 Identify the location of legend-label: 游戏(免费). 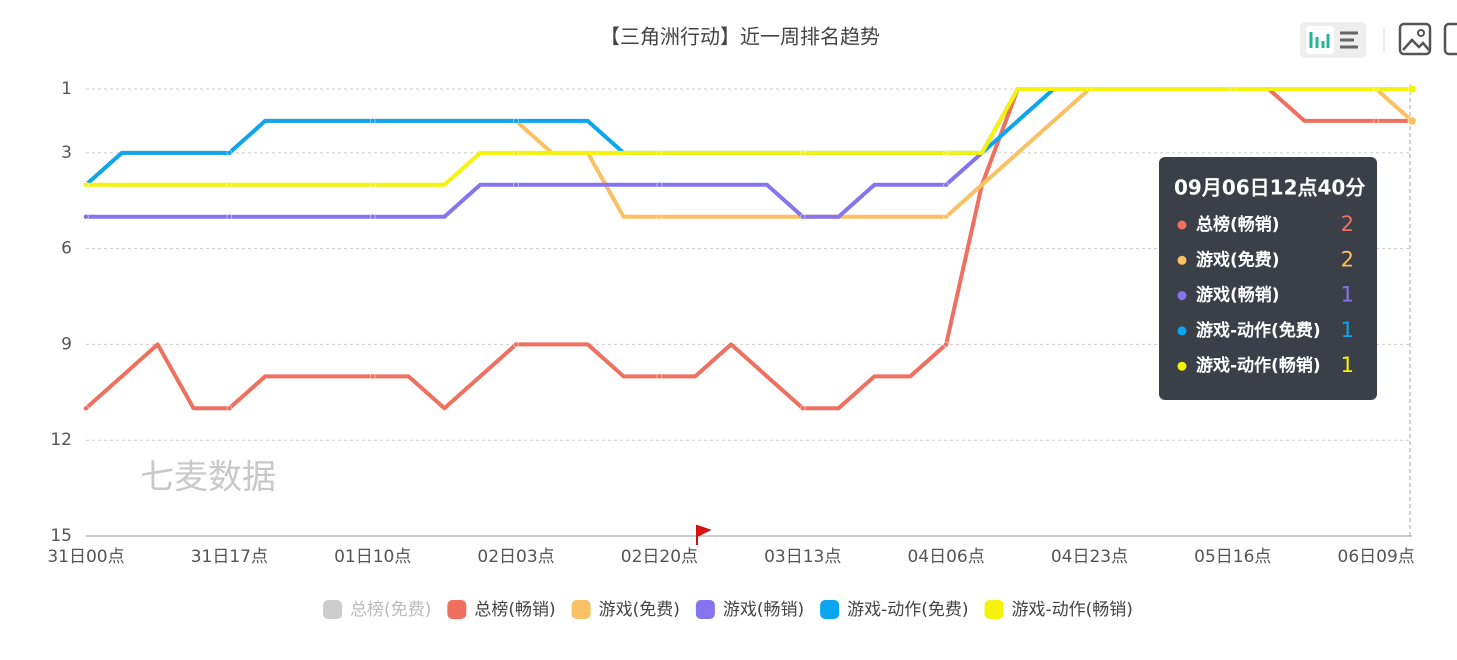
(639, 610).